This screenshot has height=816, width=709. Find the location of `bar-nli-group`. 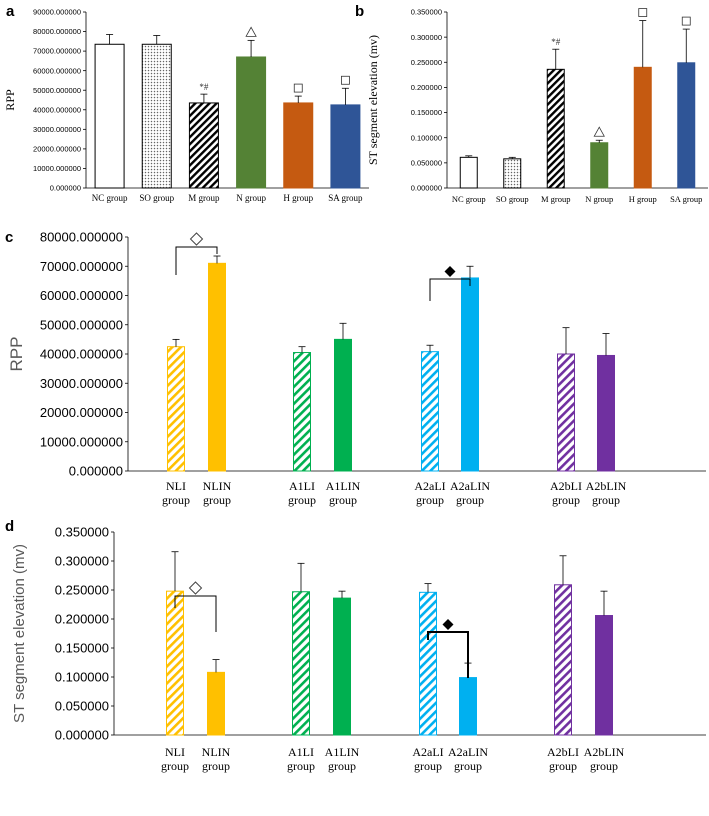

bar-nli-group is located at coordinates (175, 663).